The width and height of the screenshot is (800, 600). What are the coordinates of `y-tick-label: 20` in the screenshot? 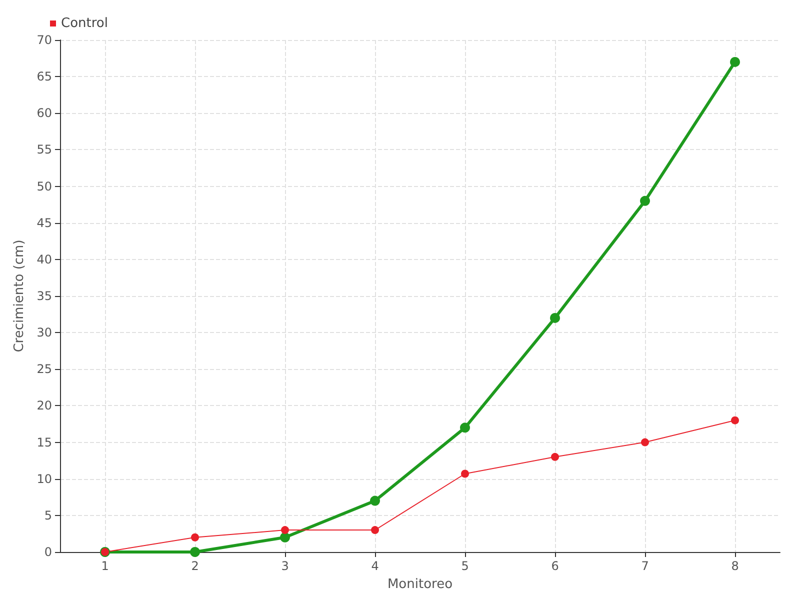 It's located at (44, 405).